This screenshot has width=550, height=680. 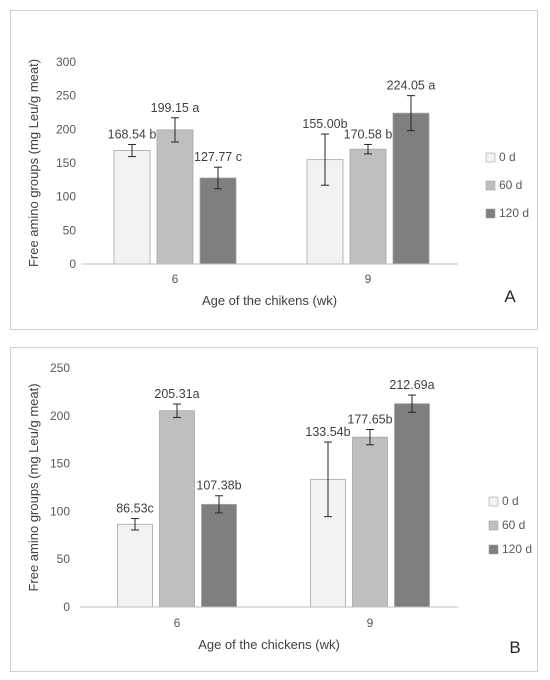 What do you see at coordinates (64, 559) in the screenshot?
I see `chart-b-y-tick-label: 50` at bounding box center [64, 559].